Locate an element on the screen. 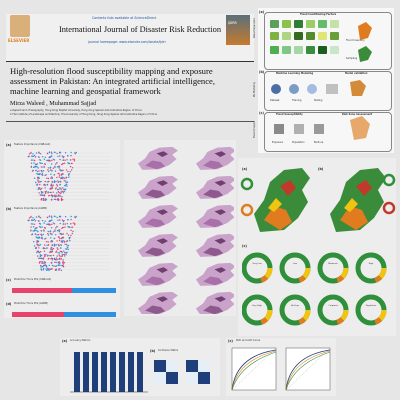  force-title-c: Prediction Force Plot (XGBoost) is located at coordinates (33, 279).